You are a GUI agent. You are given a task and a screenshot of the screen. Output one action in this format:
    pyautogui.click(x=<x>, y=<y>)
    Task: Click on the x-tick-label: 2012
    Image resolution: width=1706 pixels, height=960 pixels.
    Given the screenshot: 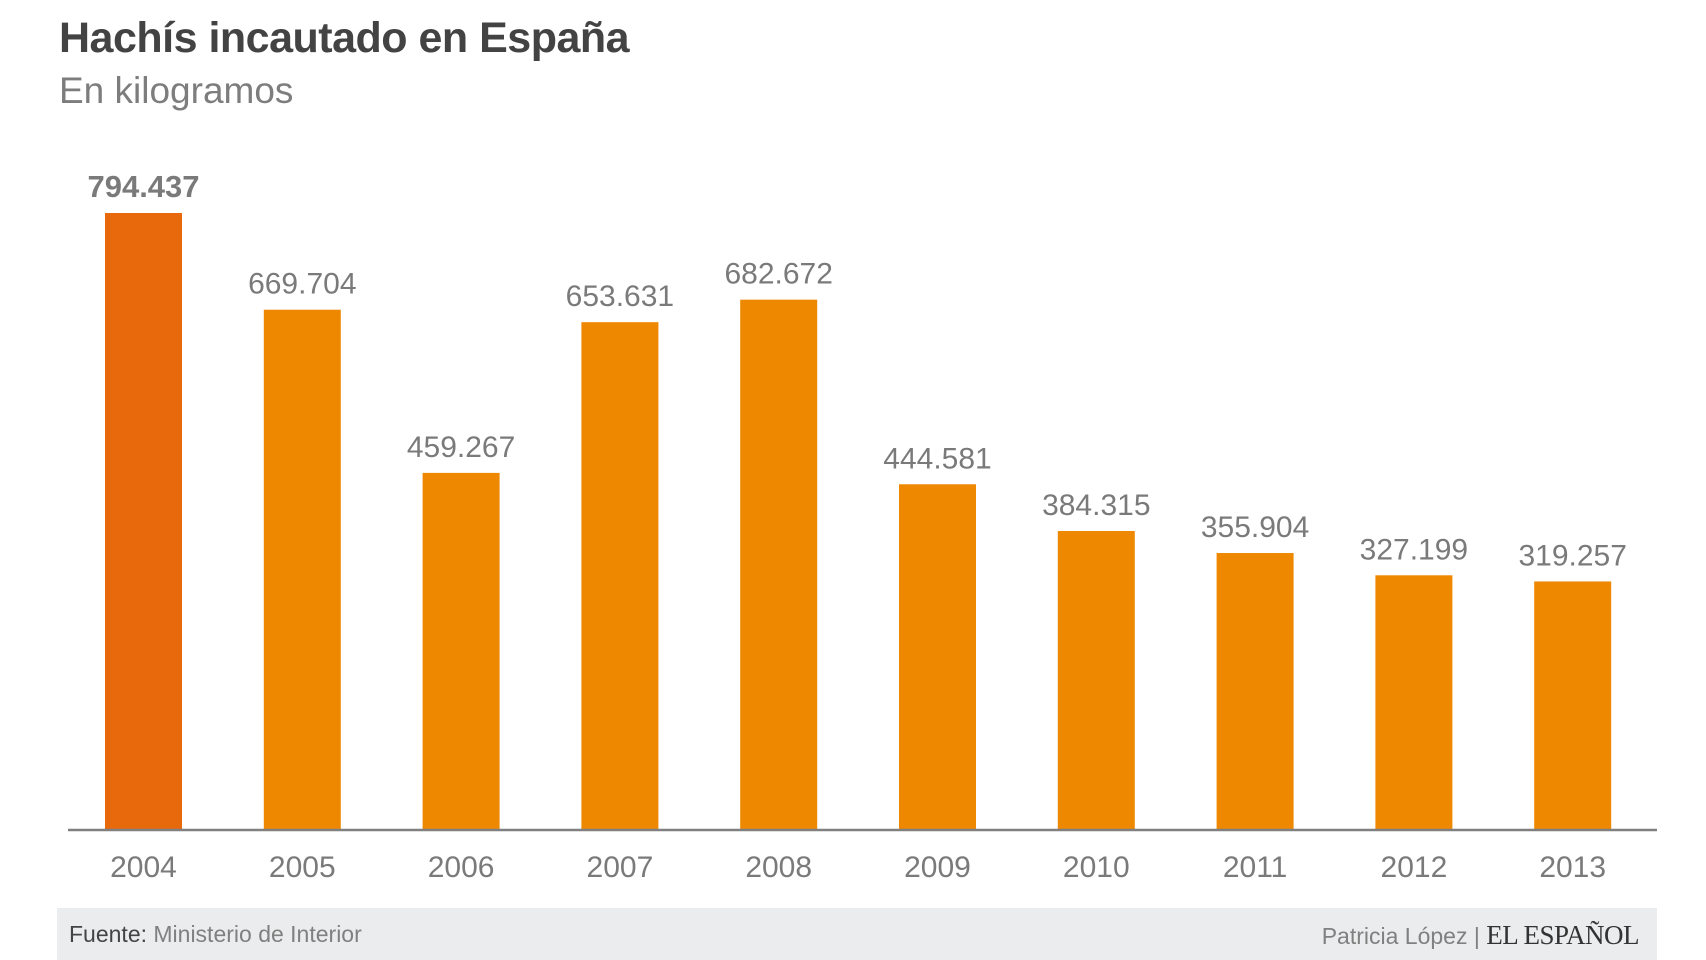 What is the action you would take?
    pyautogui.click(x=1414, y=867)
    